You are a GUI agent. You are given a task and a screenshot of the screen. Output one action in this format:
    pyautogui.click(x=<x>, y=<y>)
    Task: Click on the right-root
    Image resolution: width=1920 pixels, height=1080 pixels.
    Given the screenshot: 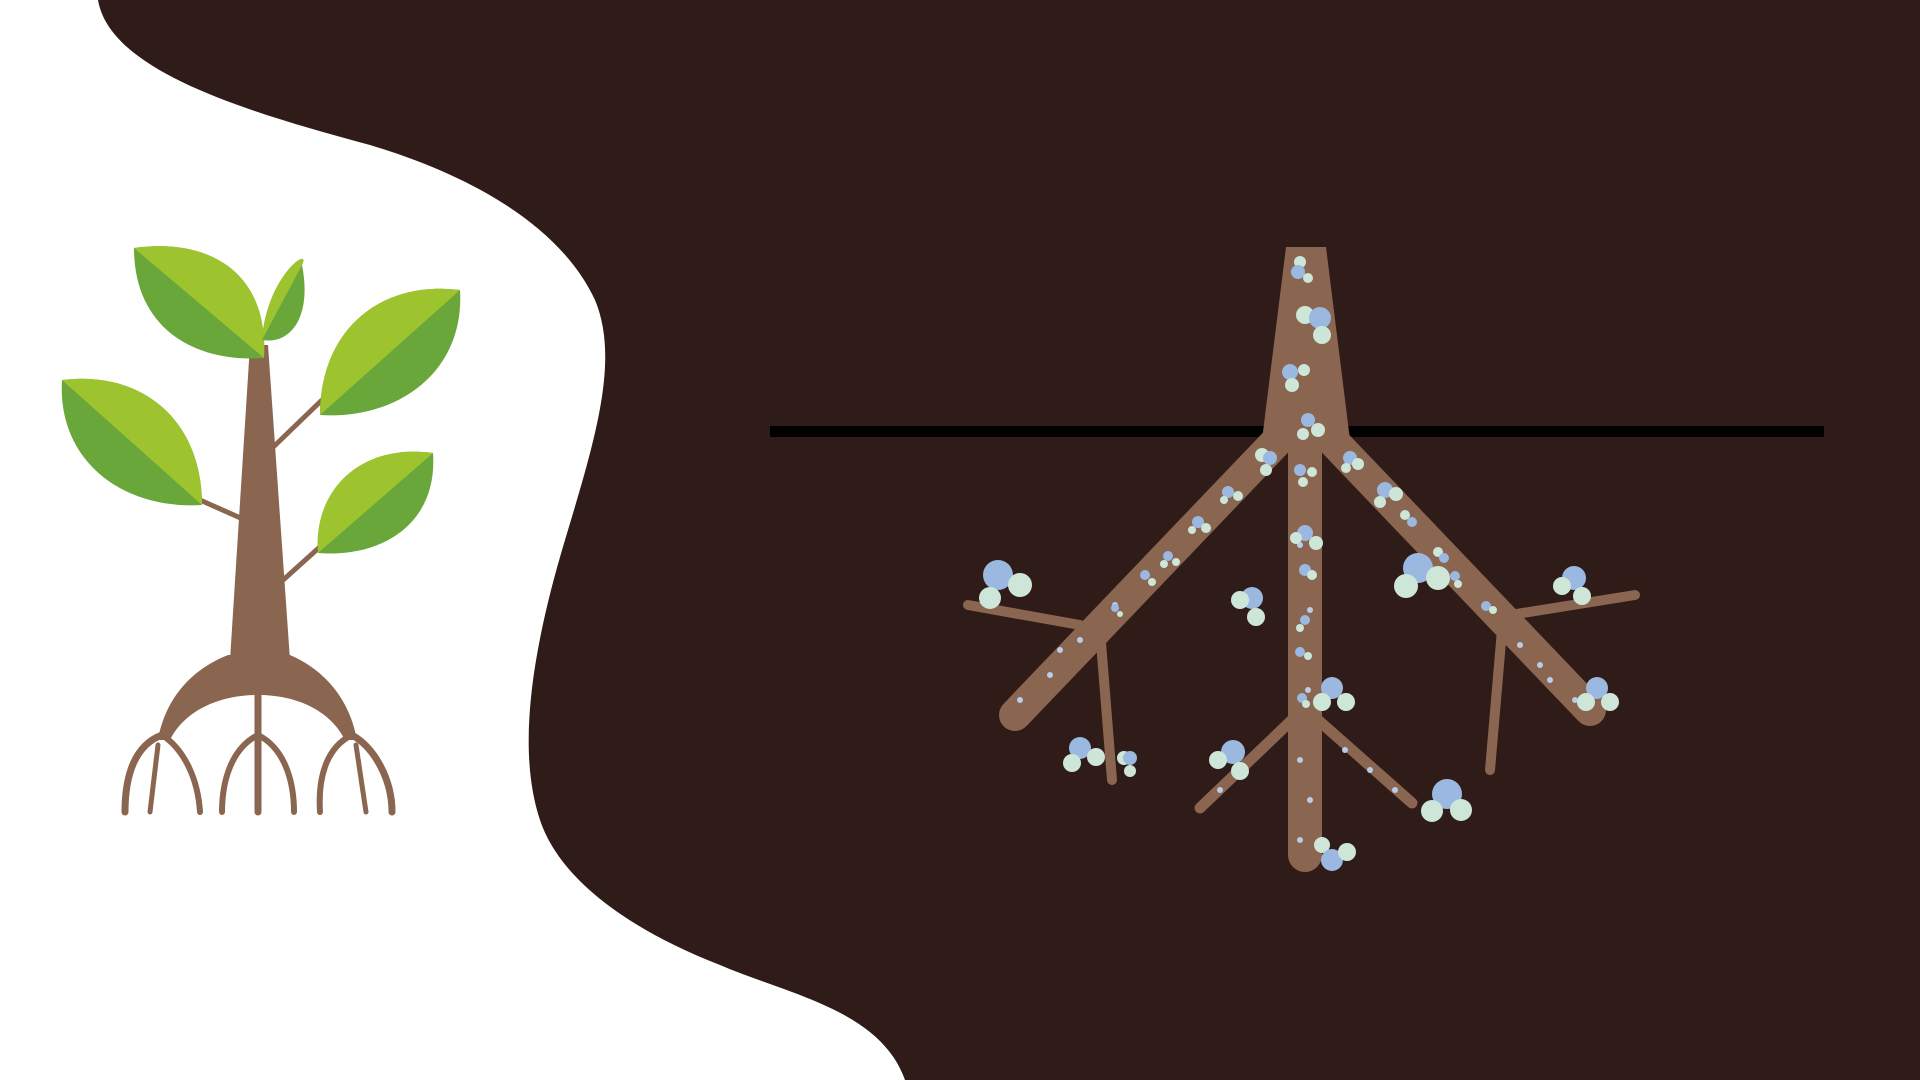 What is the action you would take?
    pyautogui.click(x=1461, y=575)
    